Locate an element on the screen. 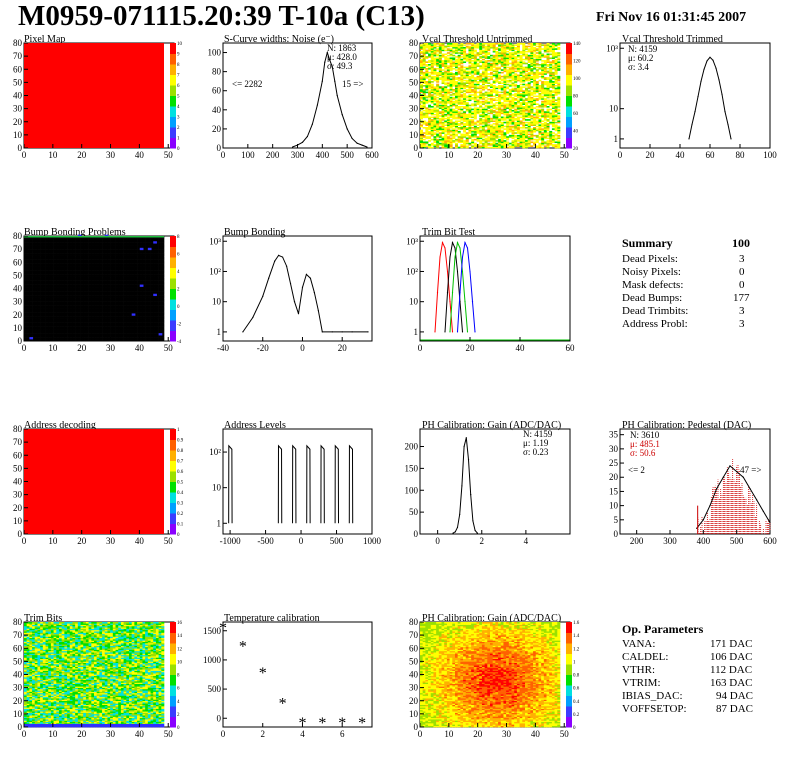  z-tick-label: 7 is located at coordinates (178, 76).